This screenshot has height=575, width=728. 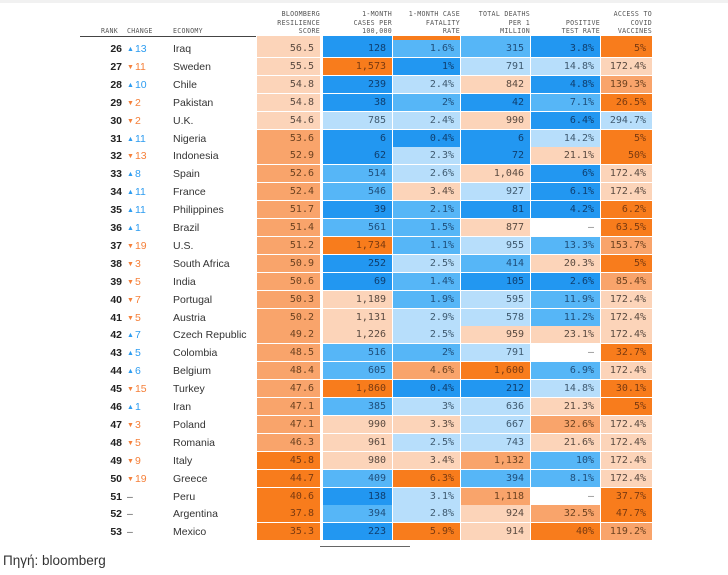 What do you see at coordinates (116, 174) in the screenshot?
I see `rank-value: 33` at bounding box center [116, 174].